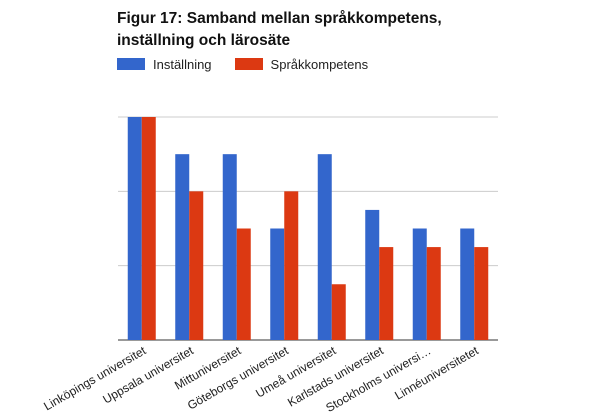 The image size is (615, 420). What do you see at coordinates (436, 372) in the screenshot?
I see `x-tick-label: Linnéuniversitetet` at bounding box center [436, 372].